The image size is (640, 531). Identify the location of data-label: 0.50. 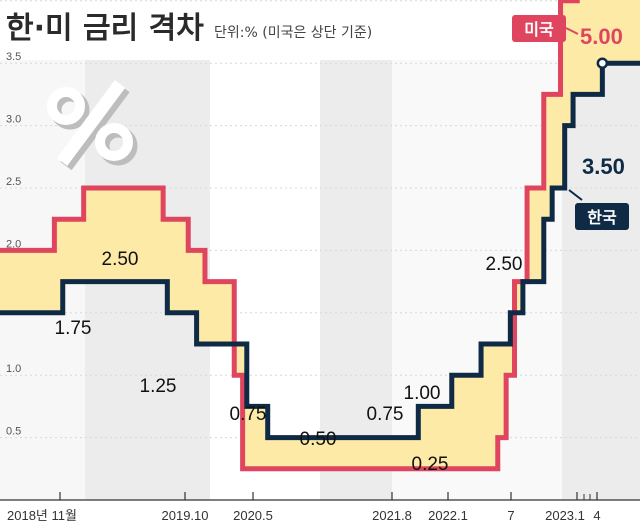
(318, 439).